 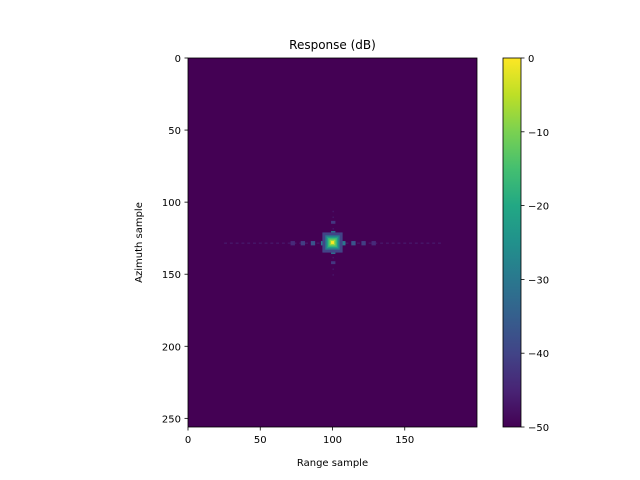 I want to click on y-tick-label: 100, so click(x=171, y=203).